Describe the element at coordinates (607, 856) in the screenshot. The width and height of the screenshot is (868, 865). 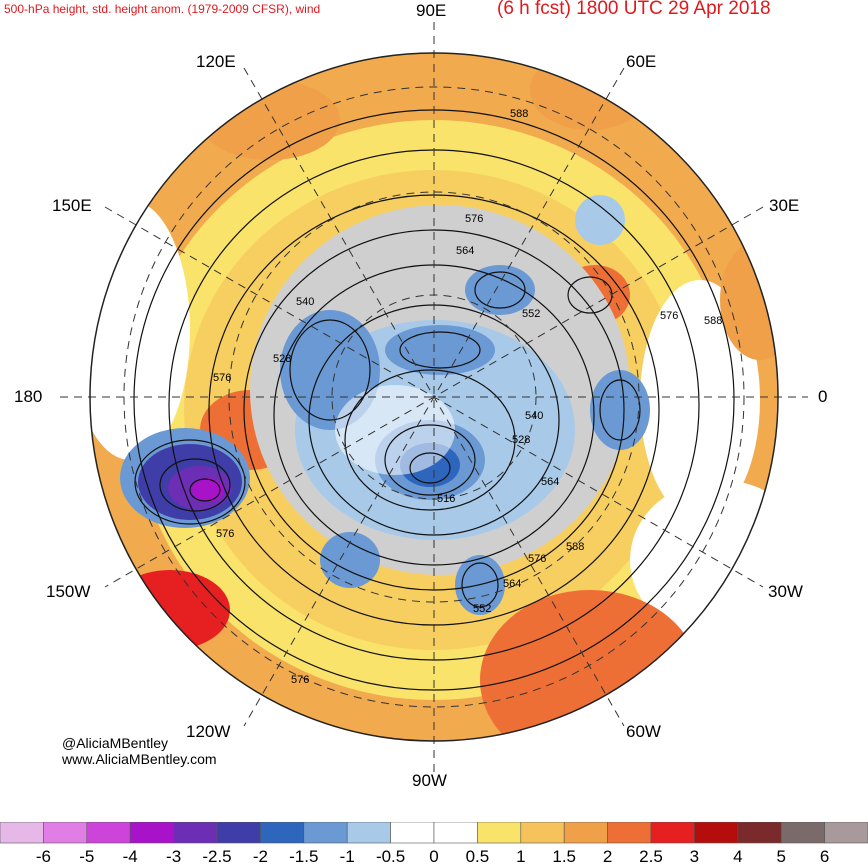
I see `colorbar-tick-label: 2` at that location.